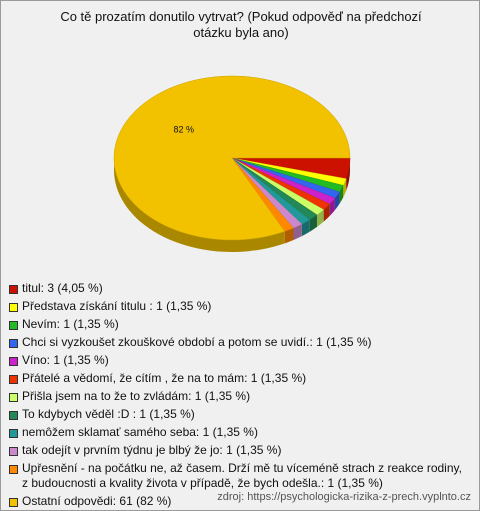  I want to click on legend-label: Ostatní odpovědi: 61 (82 %), so click(97, 501).